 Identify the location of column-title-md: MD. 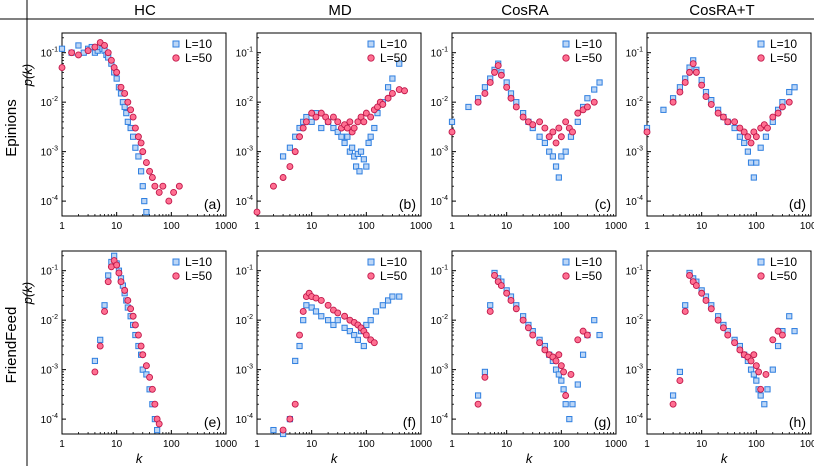
(339, 10).